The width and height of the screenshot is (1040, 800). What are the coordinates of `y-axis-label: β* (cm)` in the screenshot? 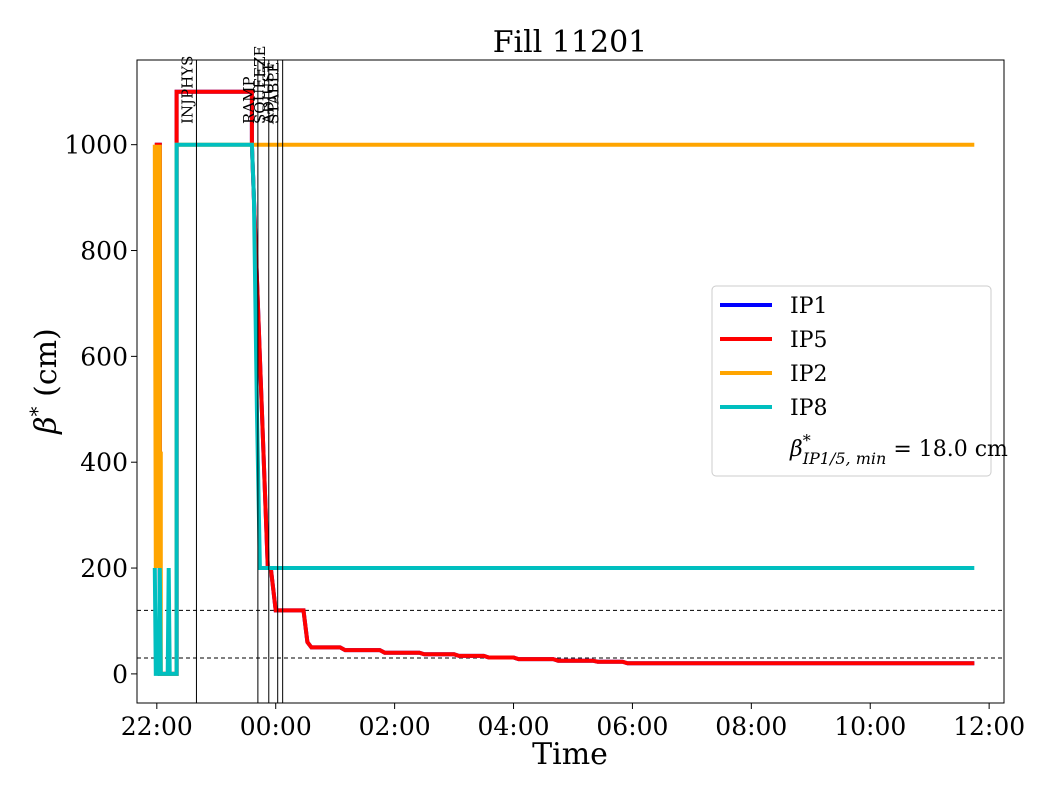 It's located at (44, 381).